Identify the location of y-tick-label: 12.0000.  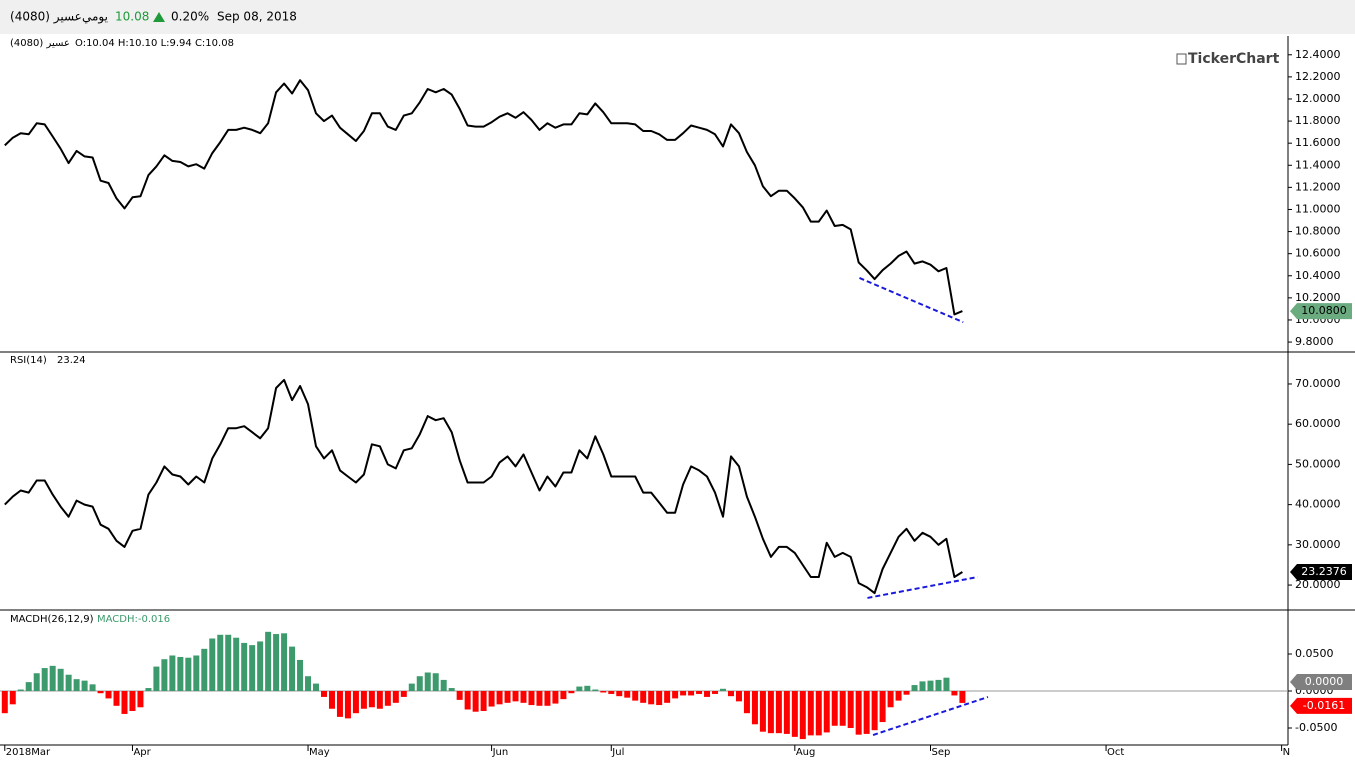
(1318, 98).